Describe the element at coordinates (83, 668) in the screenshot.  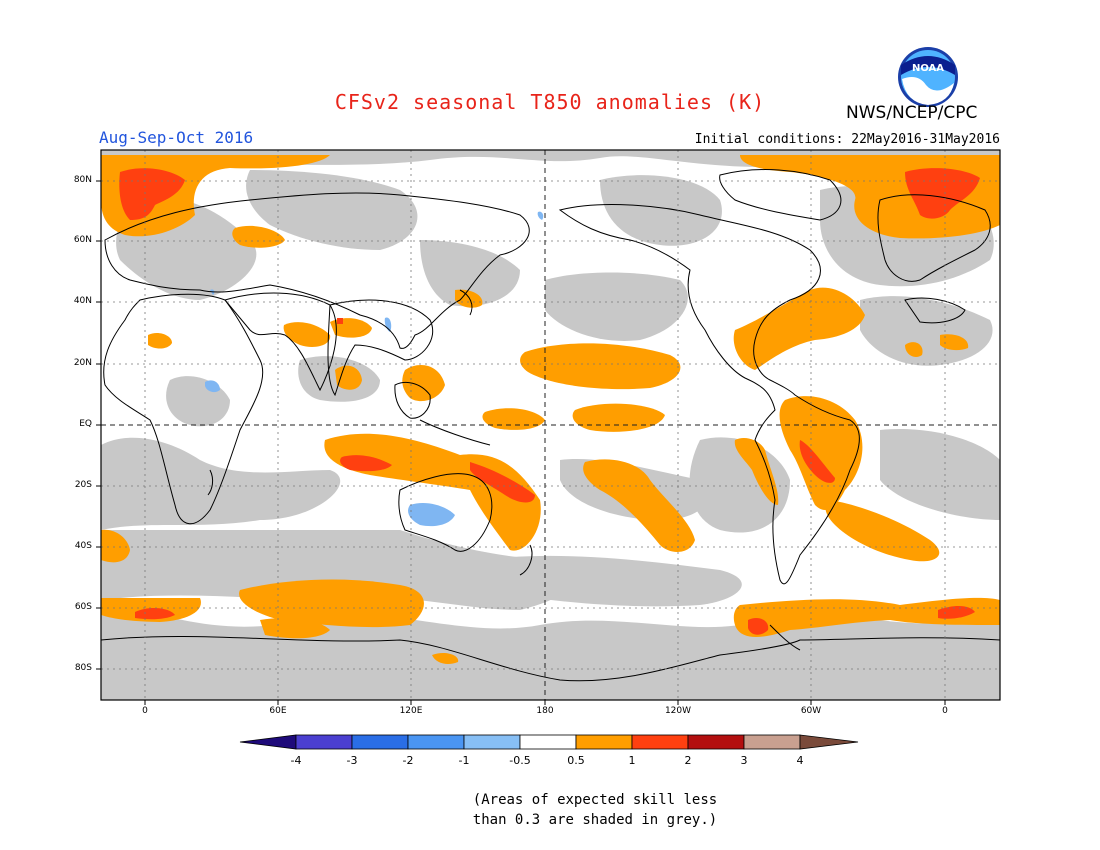
I see `lat-label-80s: 80S` at that location.